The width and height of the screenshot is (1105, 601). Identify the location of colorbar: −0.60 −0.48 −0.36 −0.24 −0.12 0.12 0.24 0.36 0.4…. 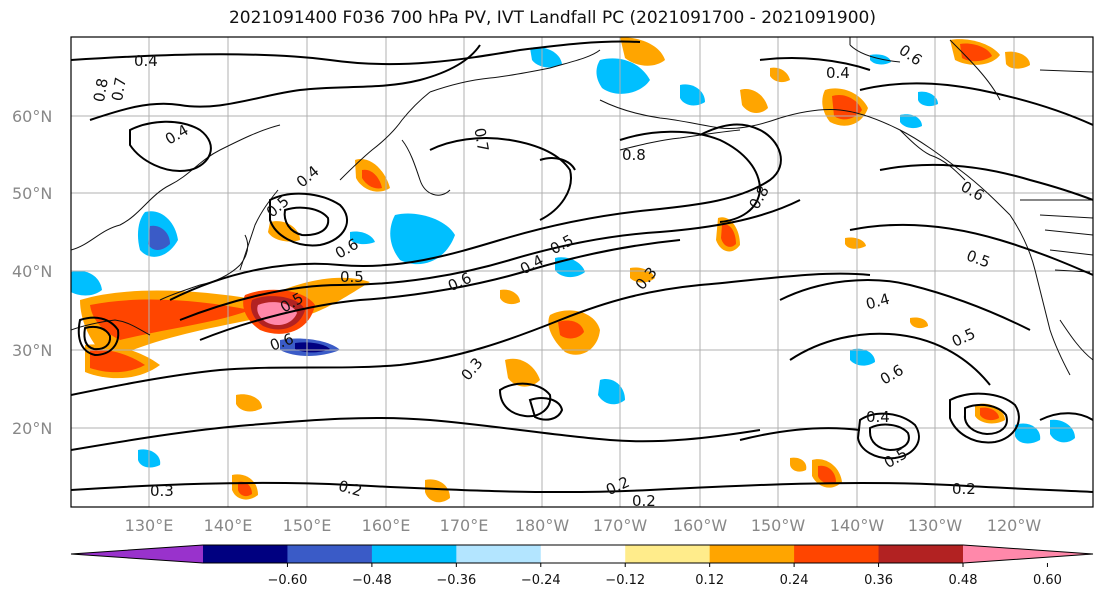
(582, 566).